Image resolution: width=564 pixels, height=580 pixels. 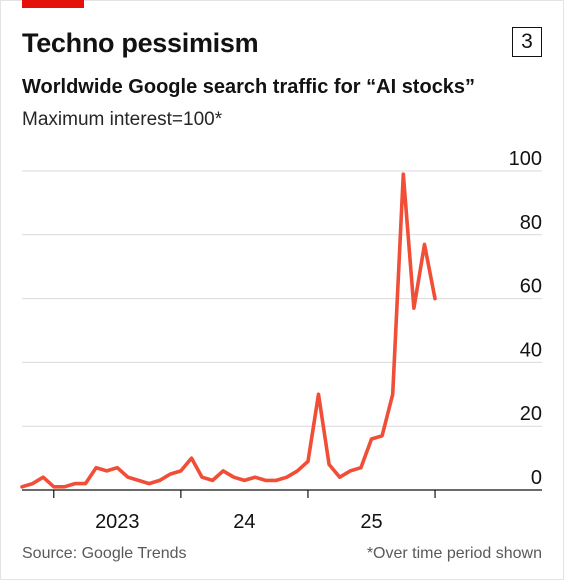 What do you see at coordinates (454, 553) in the screenshot?
I see `footnote: *Over time period shown` at bounding box center [454, 553].